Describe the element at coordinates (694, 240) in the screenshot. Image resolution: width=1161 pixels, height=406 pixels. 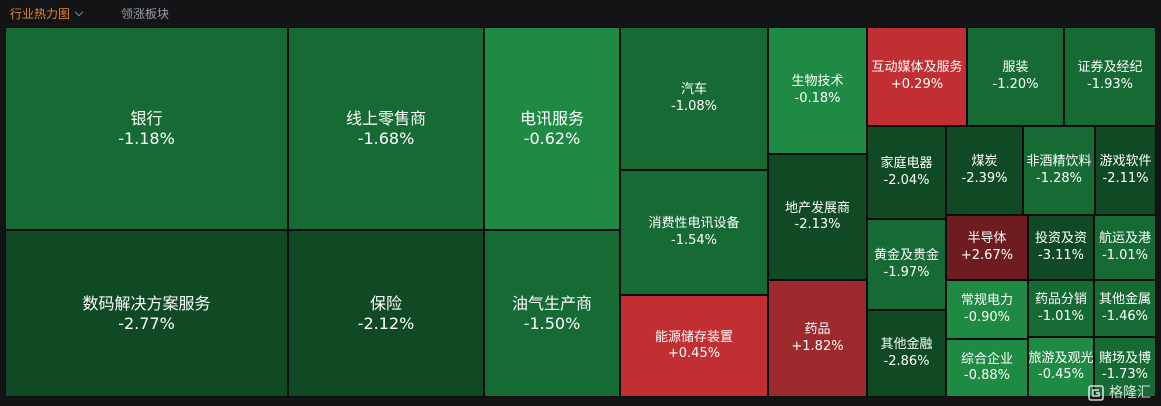
I see `tile-change-percent: -1.54%` at that location.